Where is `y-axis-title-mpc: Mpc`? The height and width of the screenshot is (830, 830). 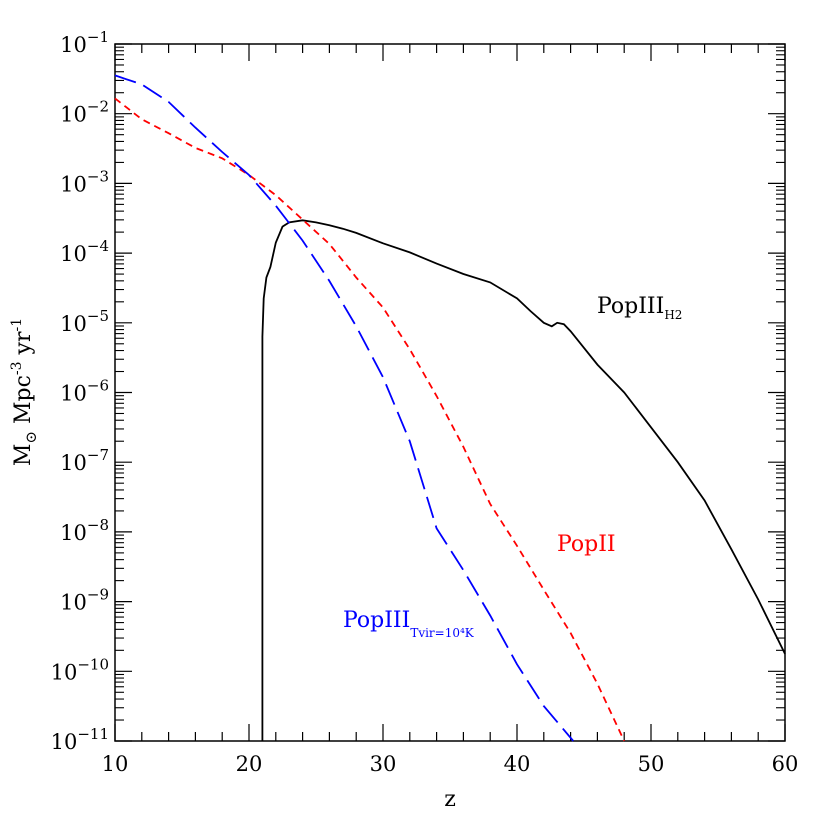 y-axis-title-mpc: Mpc is located at coordinates (23, 403).